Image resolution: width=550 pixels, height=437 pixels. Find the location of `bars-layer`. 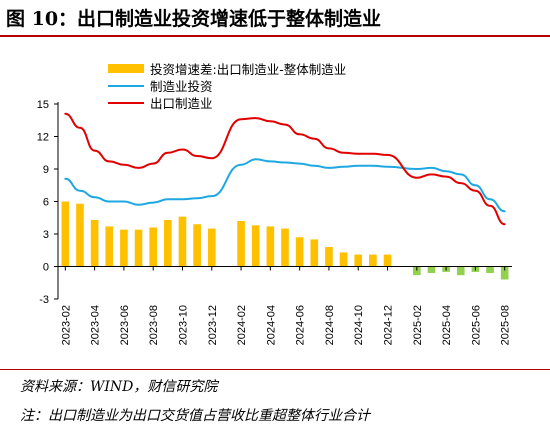

bars-layer is located at coordinates (285, 240).